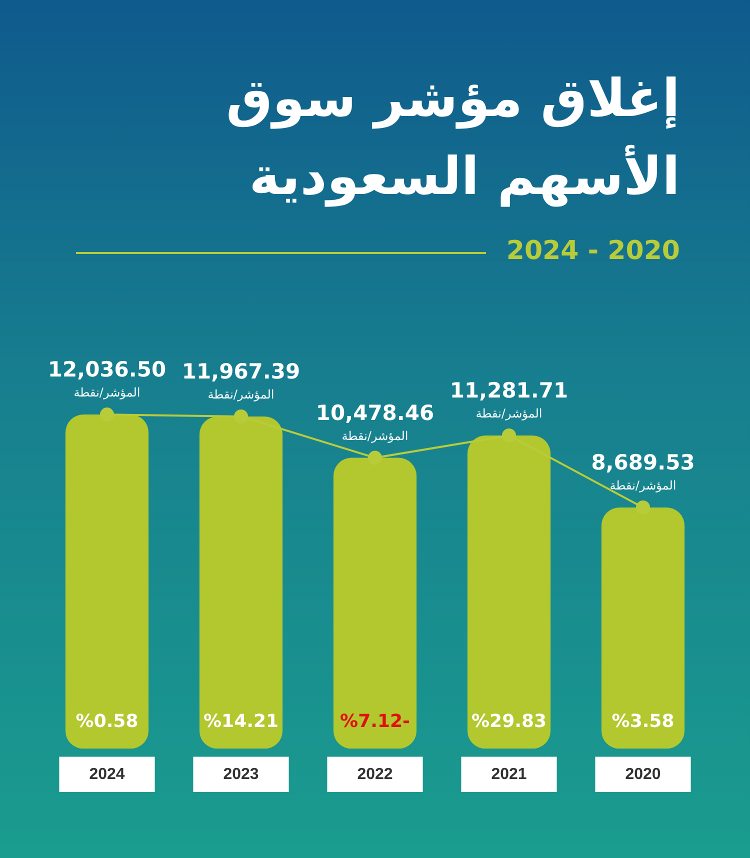 Image resolution: width=750 pixels, height=858 pixels. Describe the element at coordinates (241, 774) in the screenshot. I see `x-tick-label: 2023` at that location.